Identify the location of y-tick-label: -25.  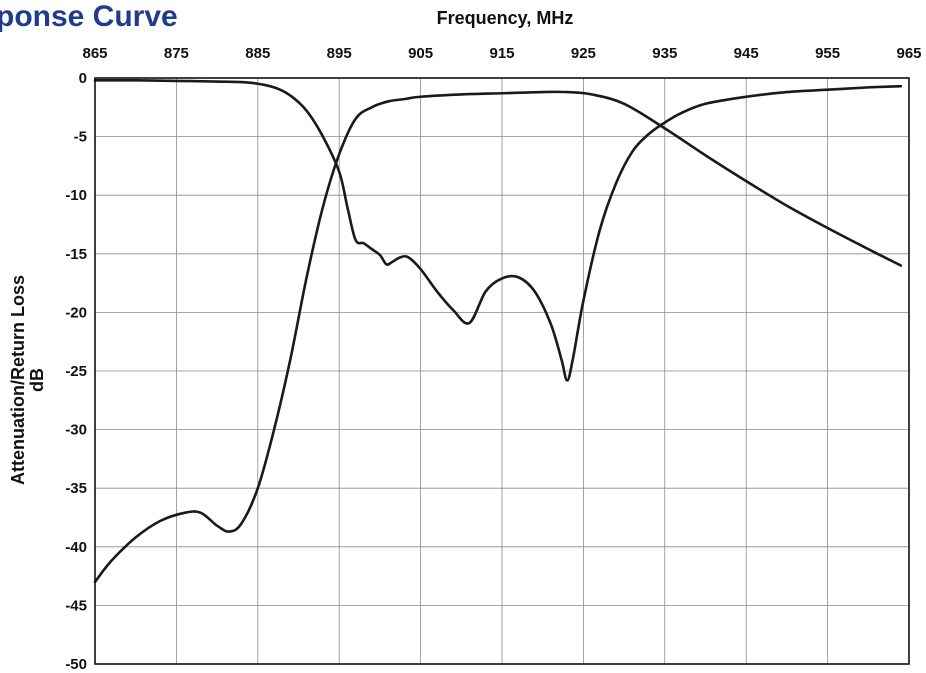
(76, 371).